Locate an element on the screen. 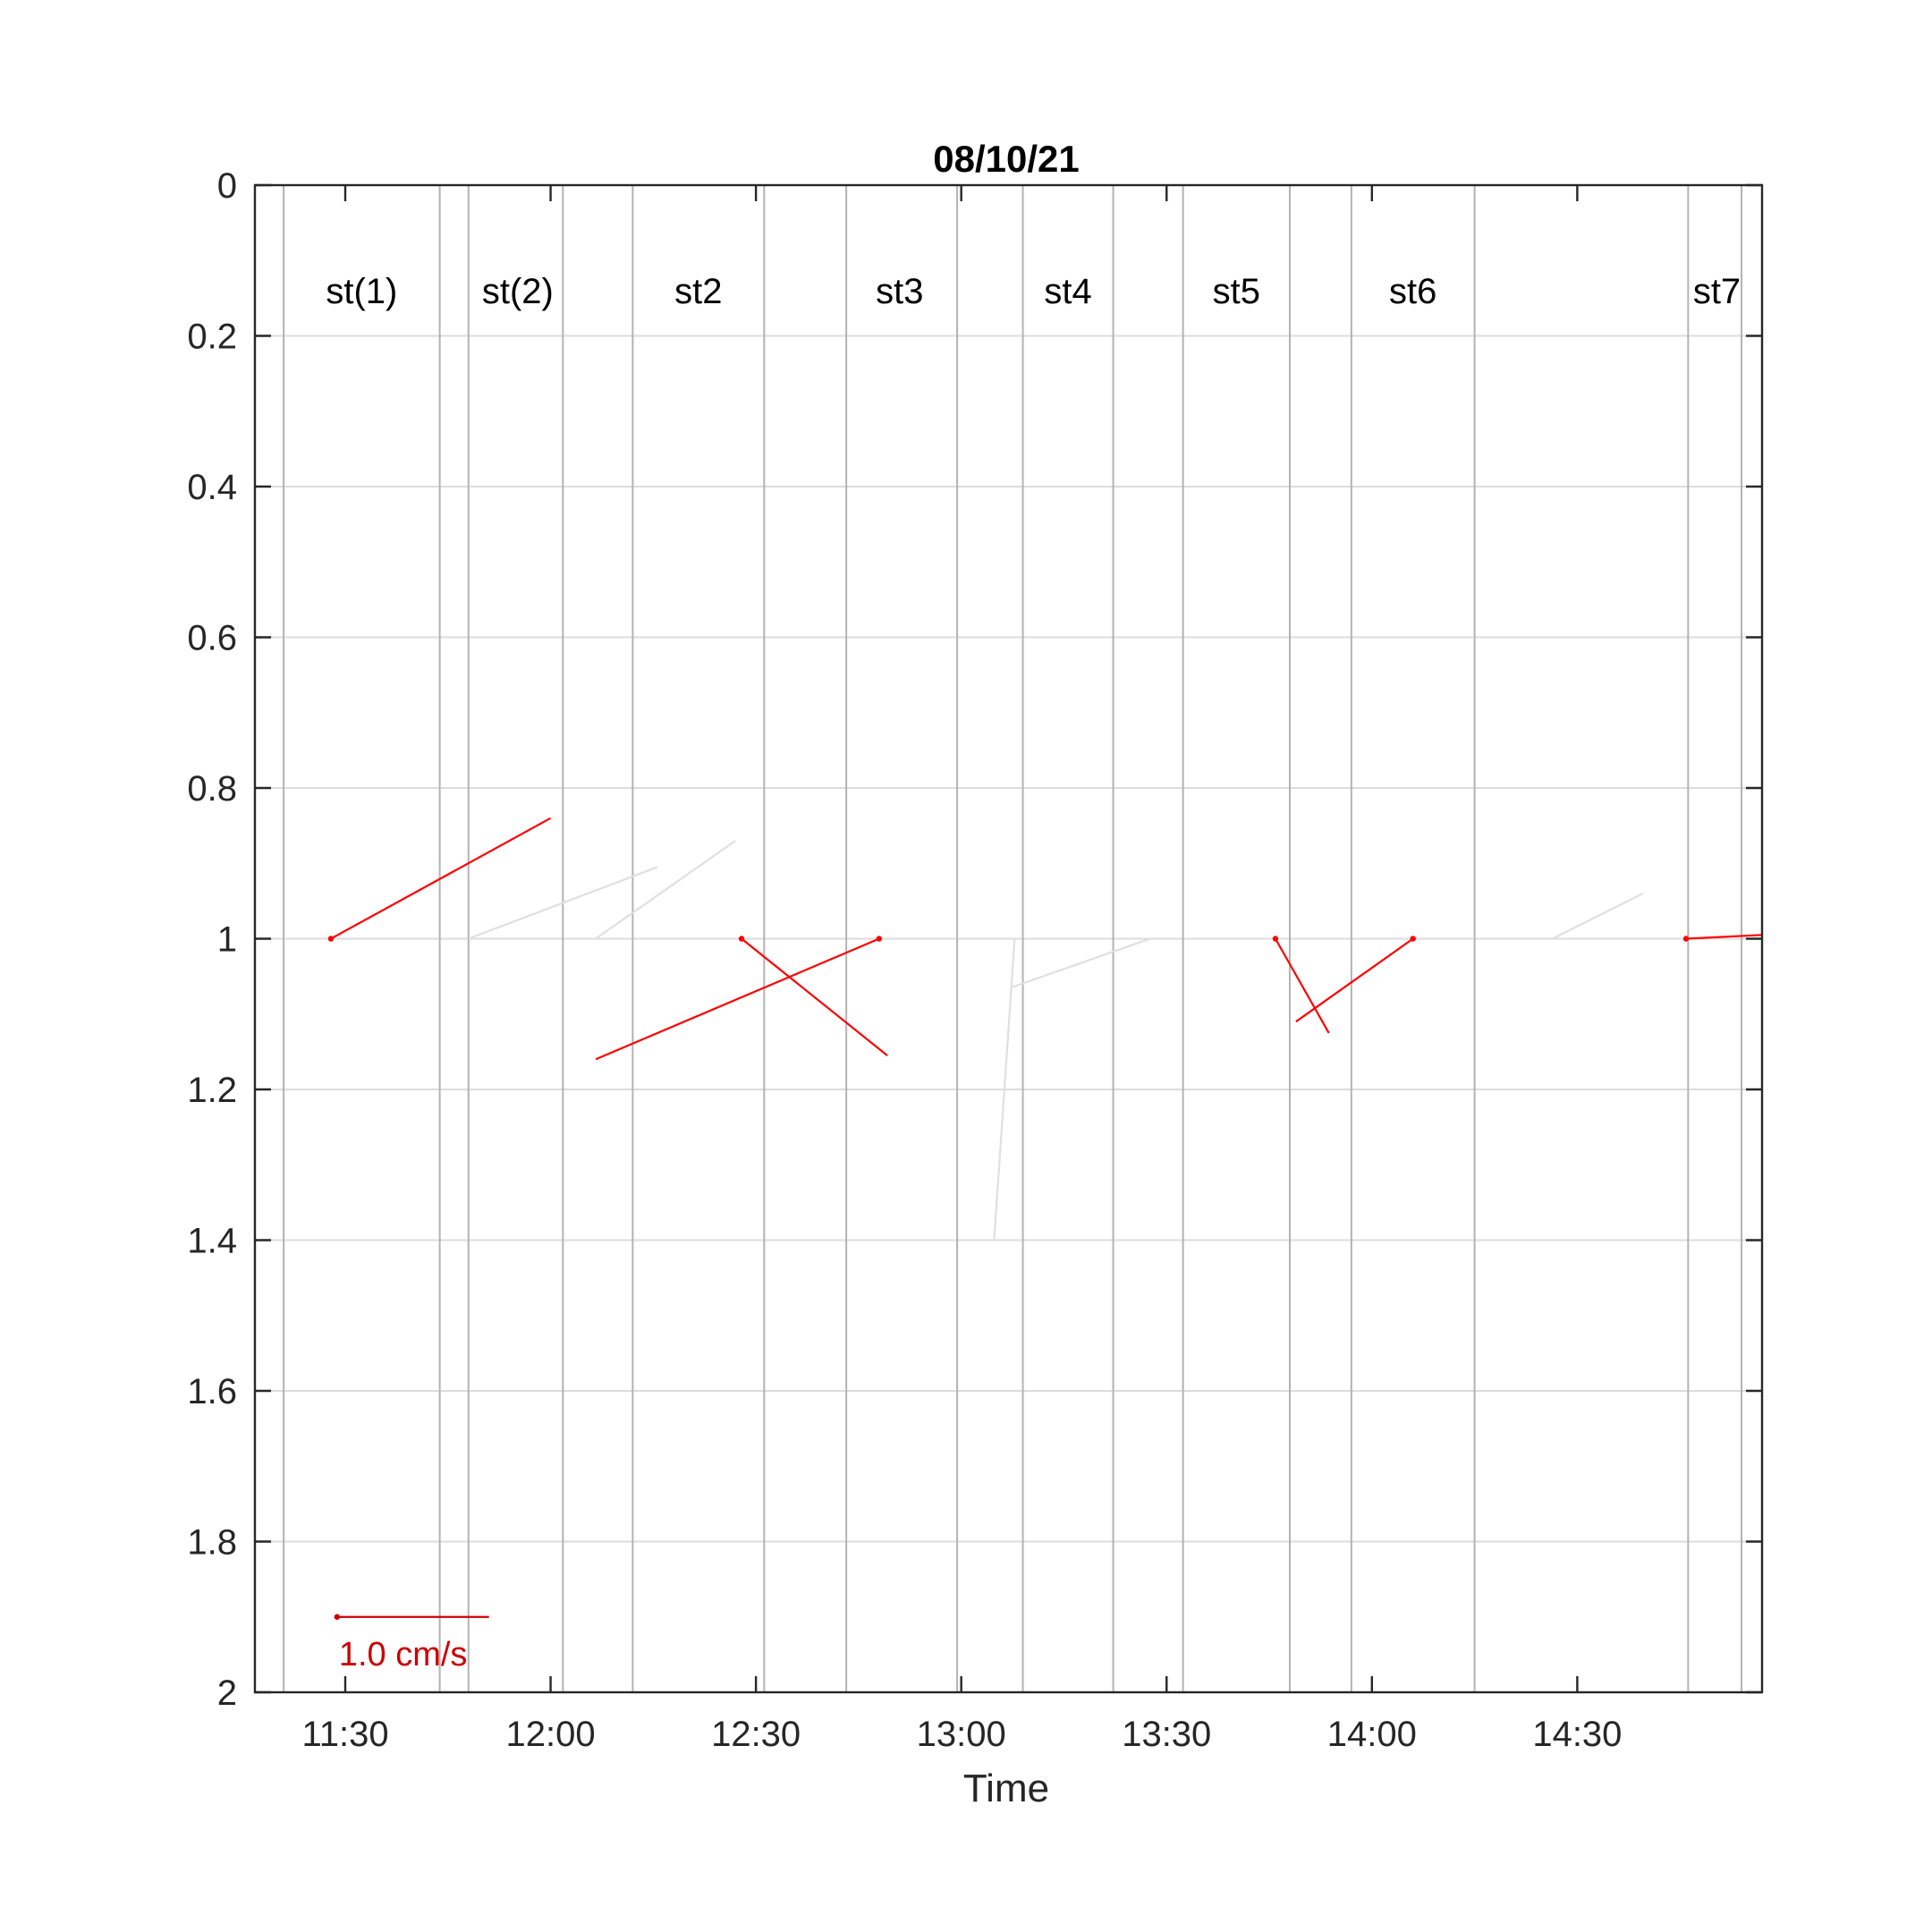 The height and width of the screenshot is (1932, 1932). scale-arrow-origin is located at coordinates (337, 1617).